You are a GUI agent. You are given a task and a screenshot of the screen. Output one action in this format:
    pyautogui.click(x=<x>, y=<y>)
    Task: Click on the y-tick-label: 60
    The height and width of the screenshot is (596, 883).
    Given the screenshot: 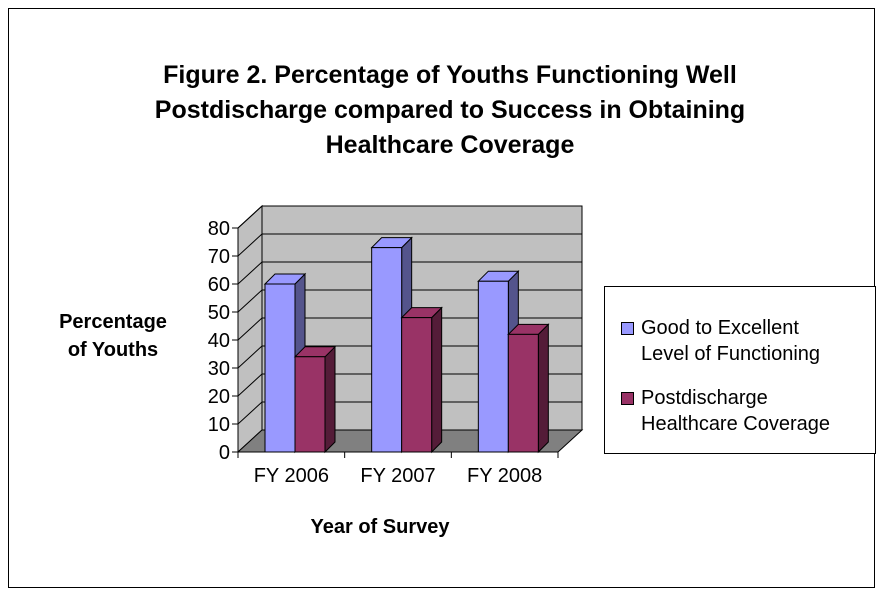 What is the action you would take?
    pyautogui.click(x=219, y=285)
    